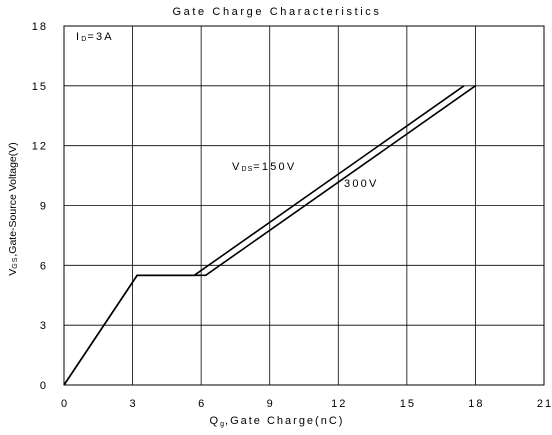 Image resolution: width=552 pixels, height=435 pixels. I want to click on x-tick-label-6: 6, so click(202, 404).